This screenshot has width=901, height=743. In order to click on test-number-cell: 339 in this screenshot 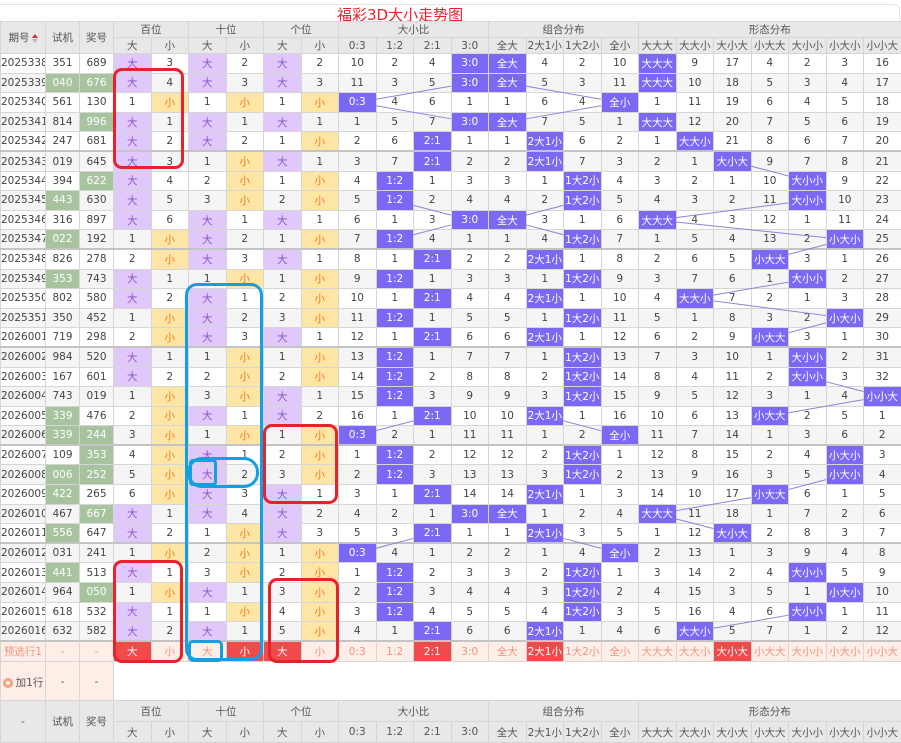, I will do `click(63, 436)`.